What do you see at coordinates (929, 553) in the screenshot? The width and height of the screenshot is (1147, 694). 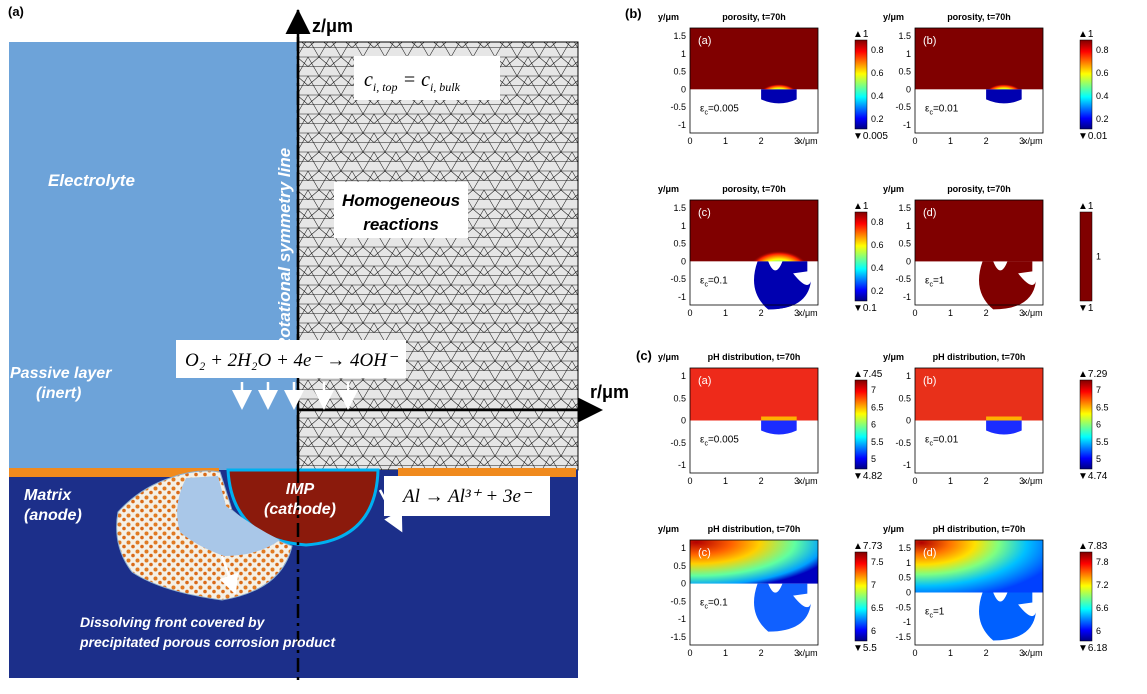 I see `subplot-tag: (d)` at bounding box center [929, 553].